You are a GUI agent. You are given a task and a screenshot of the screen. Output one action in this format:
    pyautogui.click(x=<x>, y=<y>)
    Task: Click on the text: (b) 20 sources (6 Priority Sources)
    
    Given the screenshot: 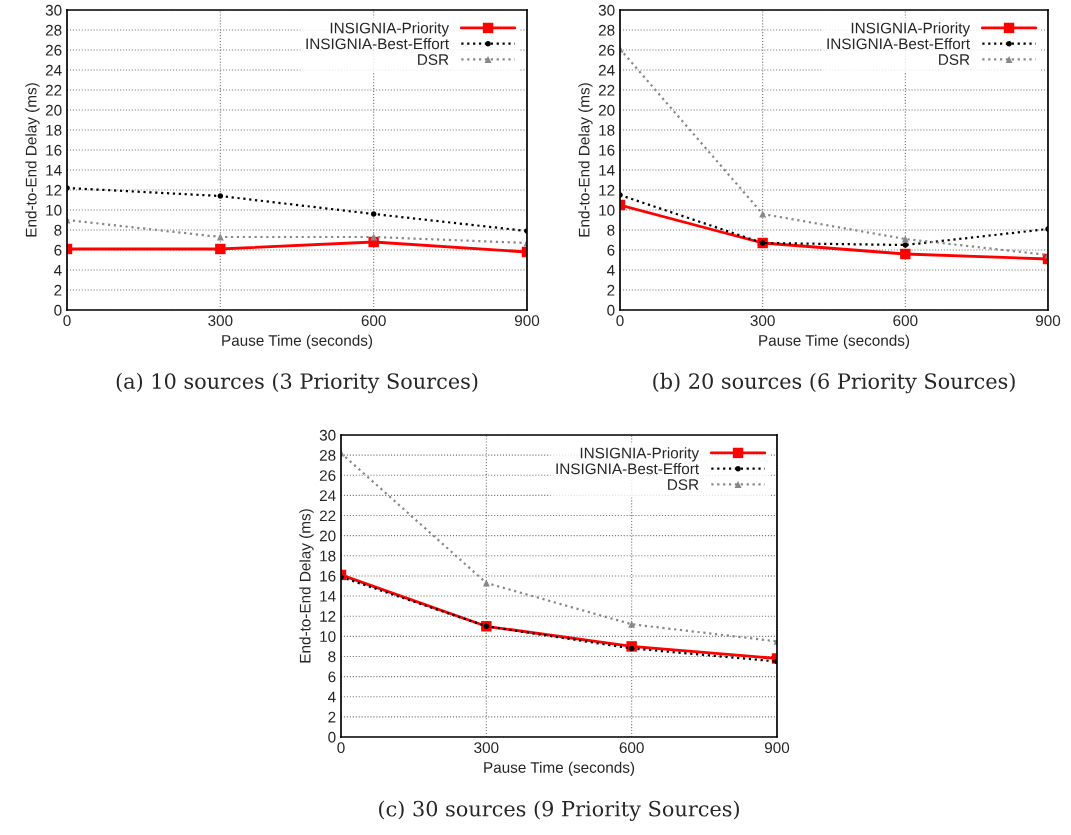 What is the action you would take?
    pyautogui.click(x=834, y=383)
    